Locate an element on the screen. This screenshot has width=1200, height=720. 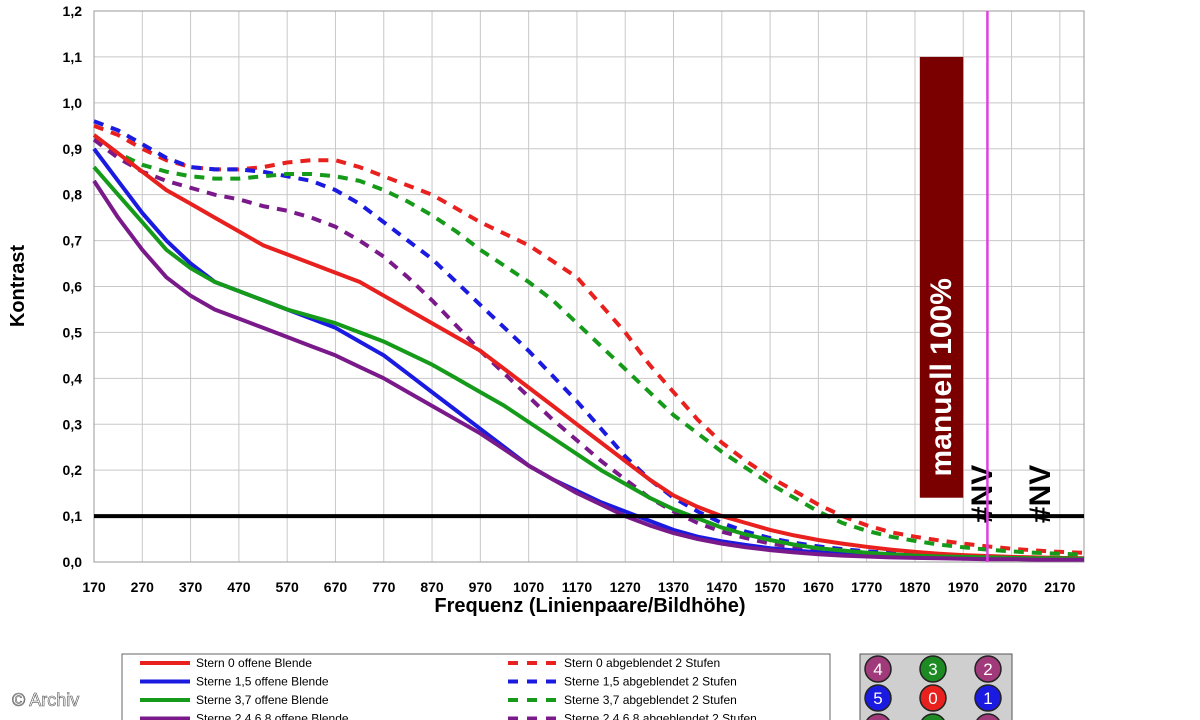
x-tick-label-11: 1270 is located at coordinates (625, 587).